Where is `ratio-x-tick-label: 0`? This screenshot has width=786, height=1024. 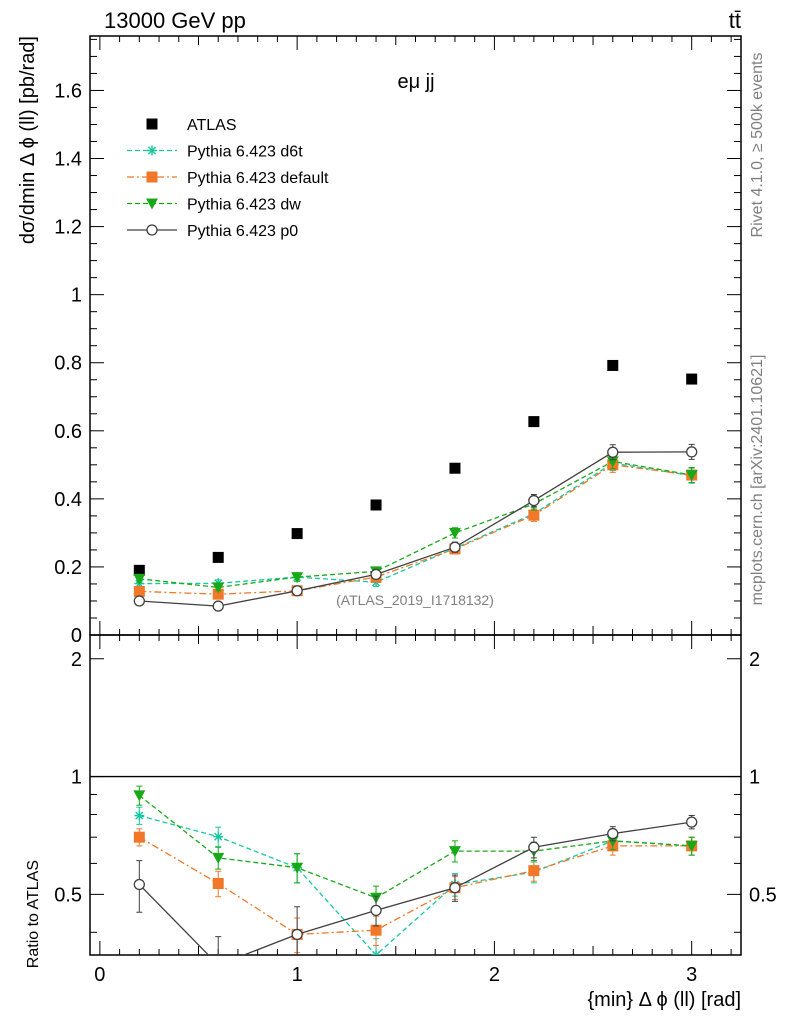
ratio-x-tick-label: 0 is located at coordinates (99, 975).